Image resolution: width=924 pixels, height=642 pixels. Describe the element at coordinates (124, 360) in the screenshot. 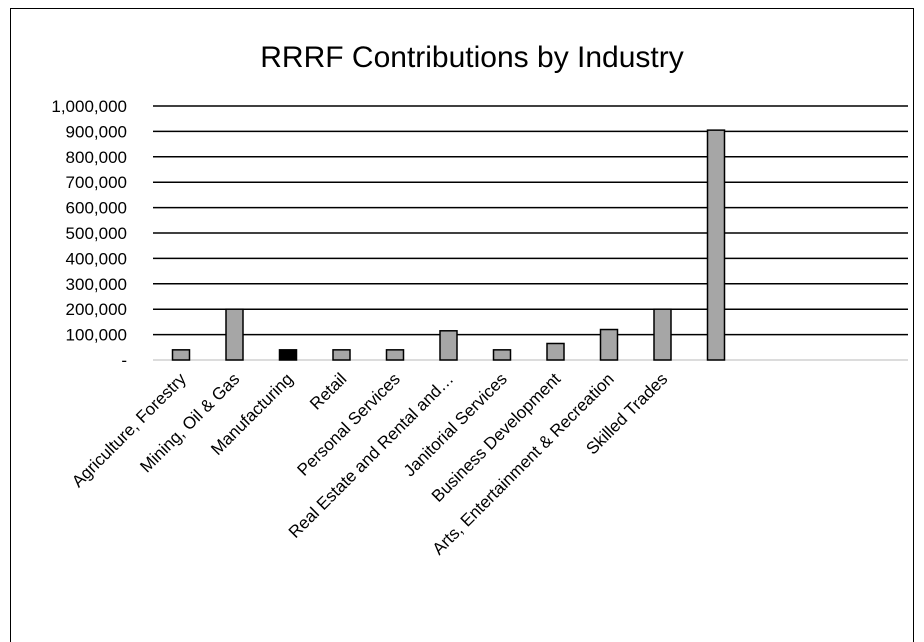

I see `y-tick-label: -` at that location.